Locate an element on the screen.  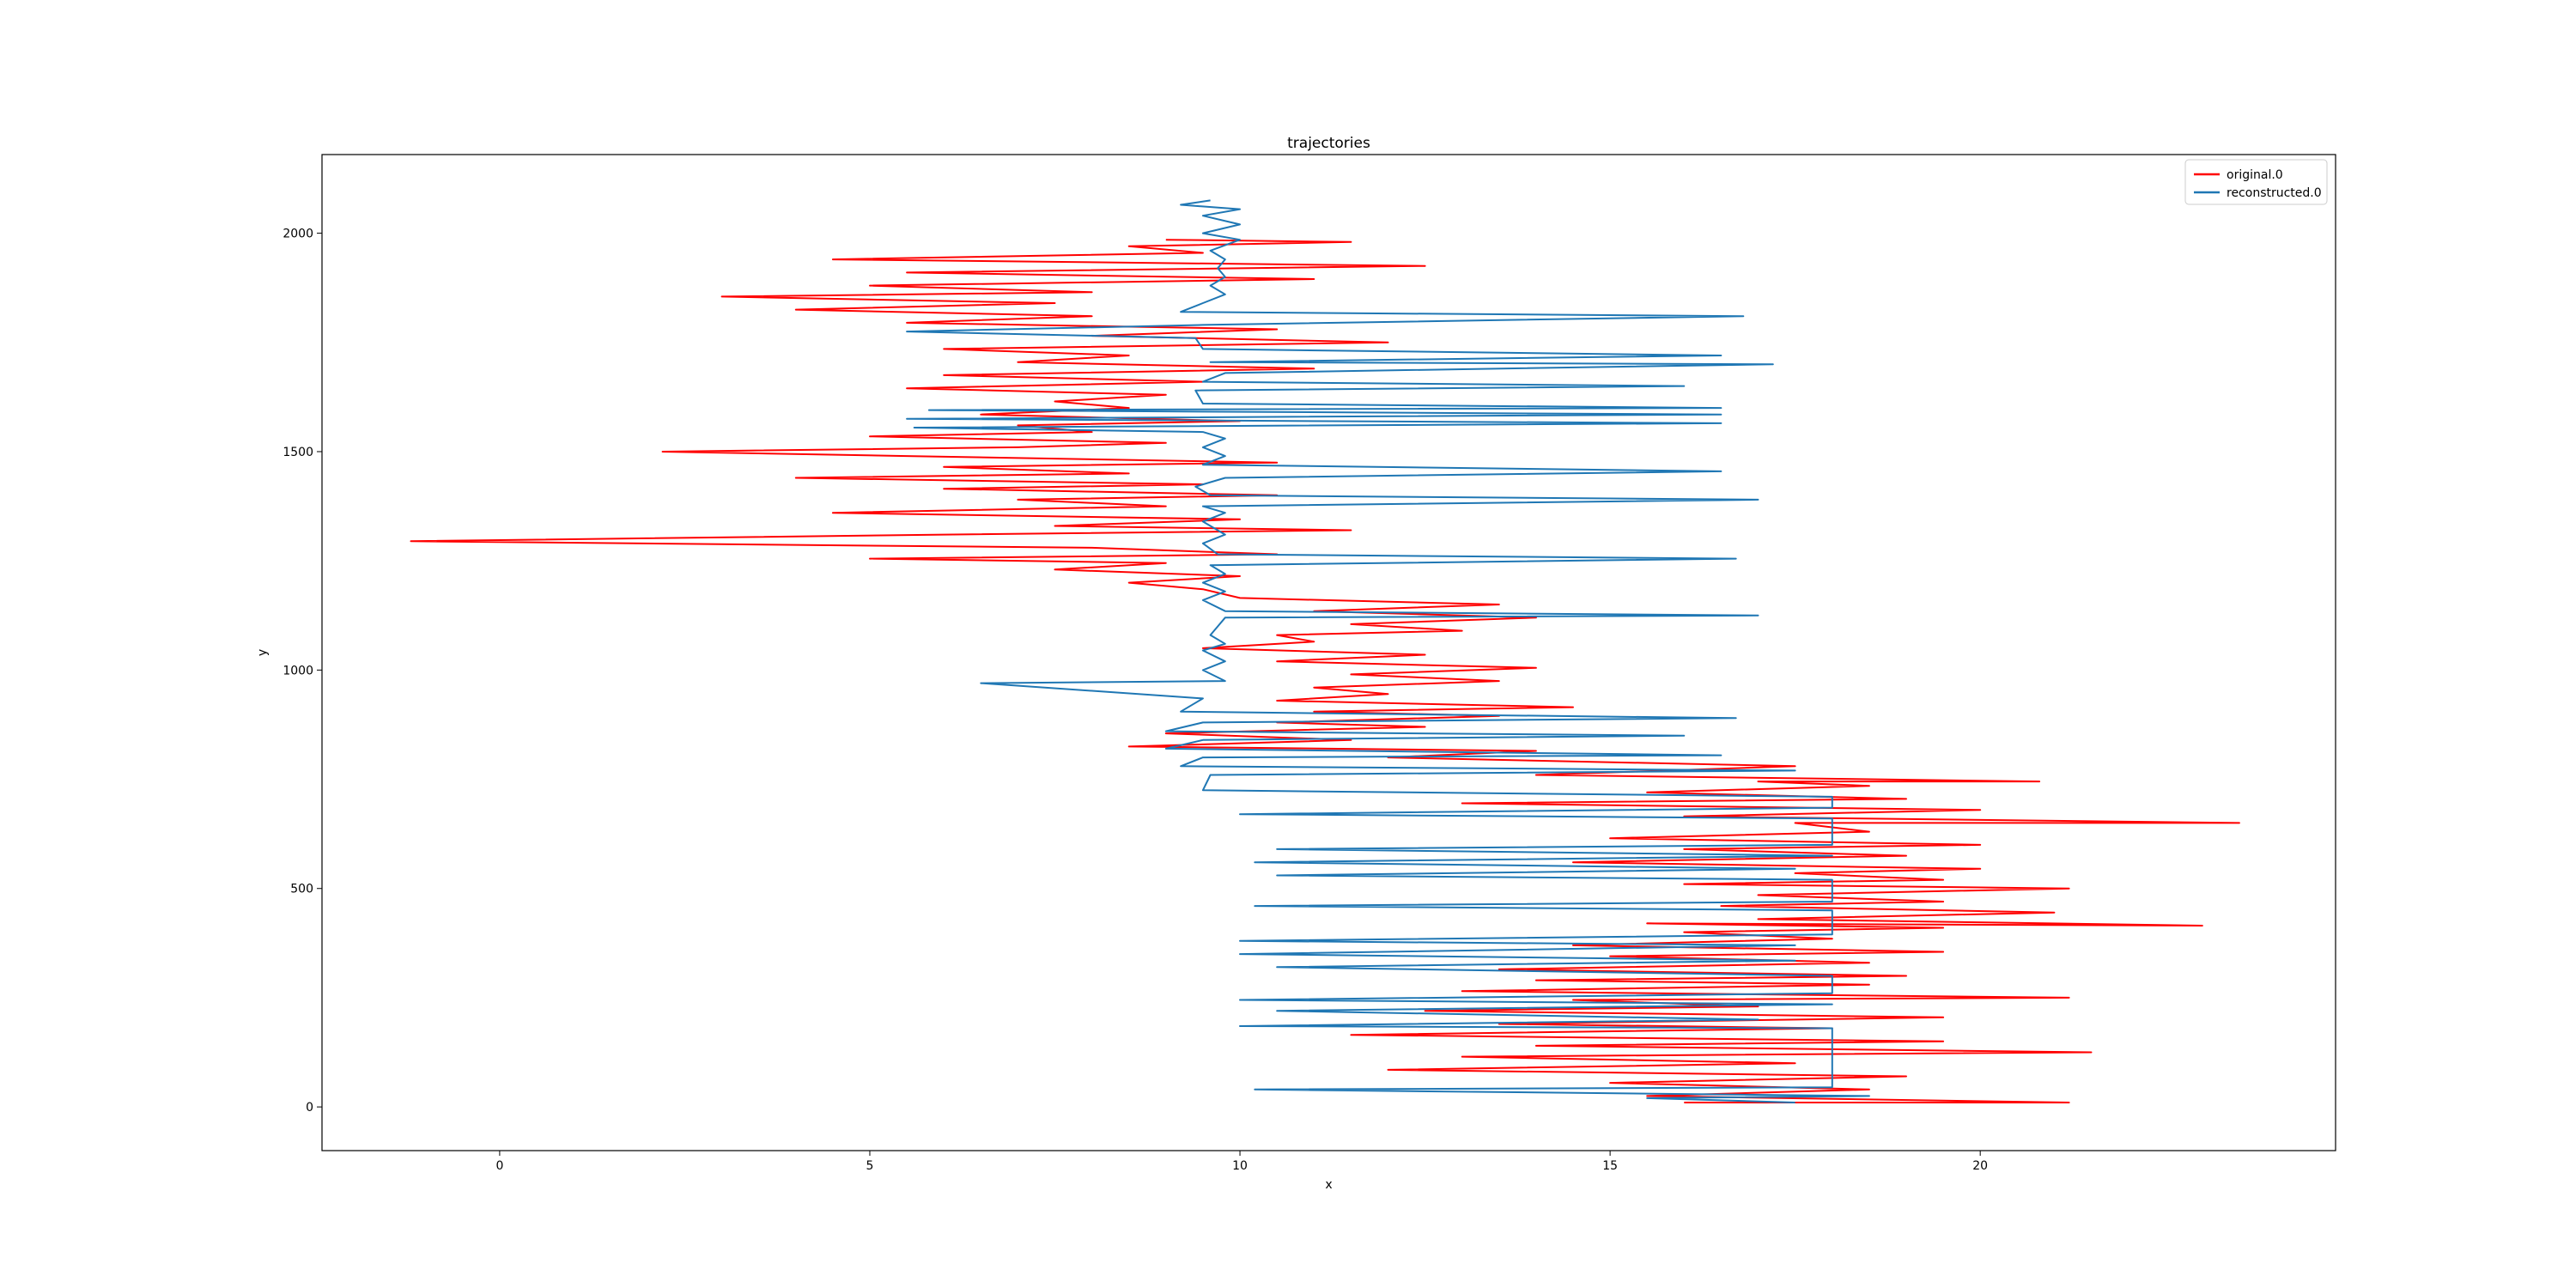
legend-label: reconstructed.0 is located at coordinates (2274, 193).